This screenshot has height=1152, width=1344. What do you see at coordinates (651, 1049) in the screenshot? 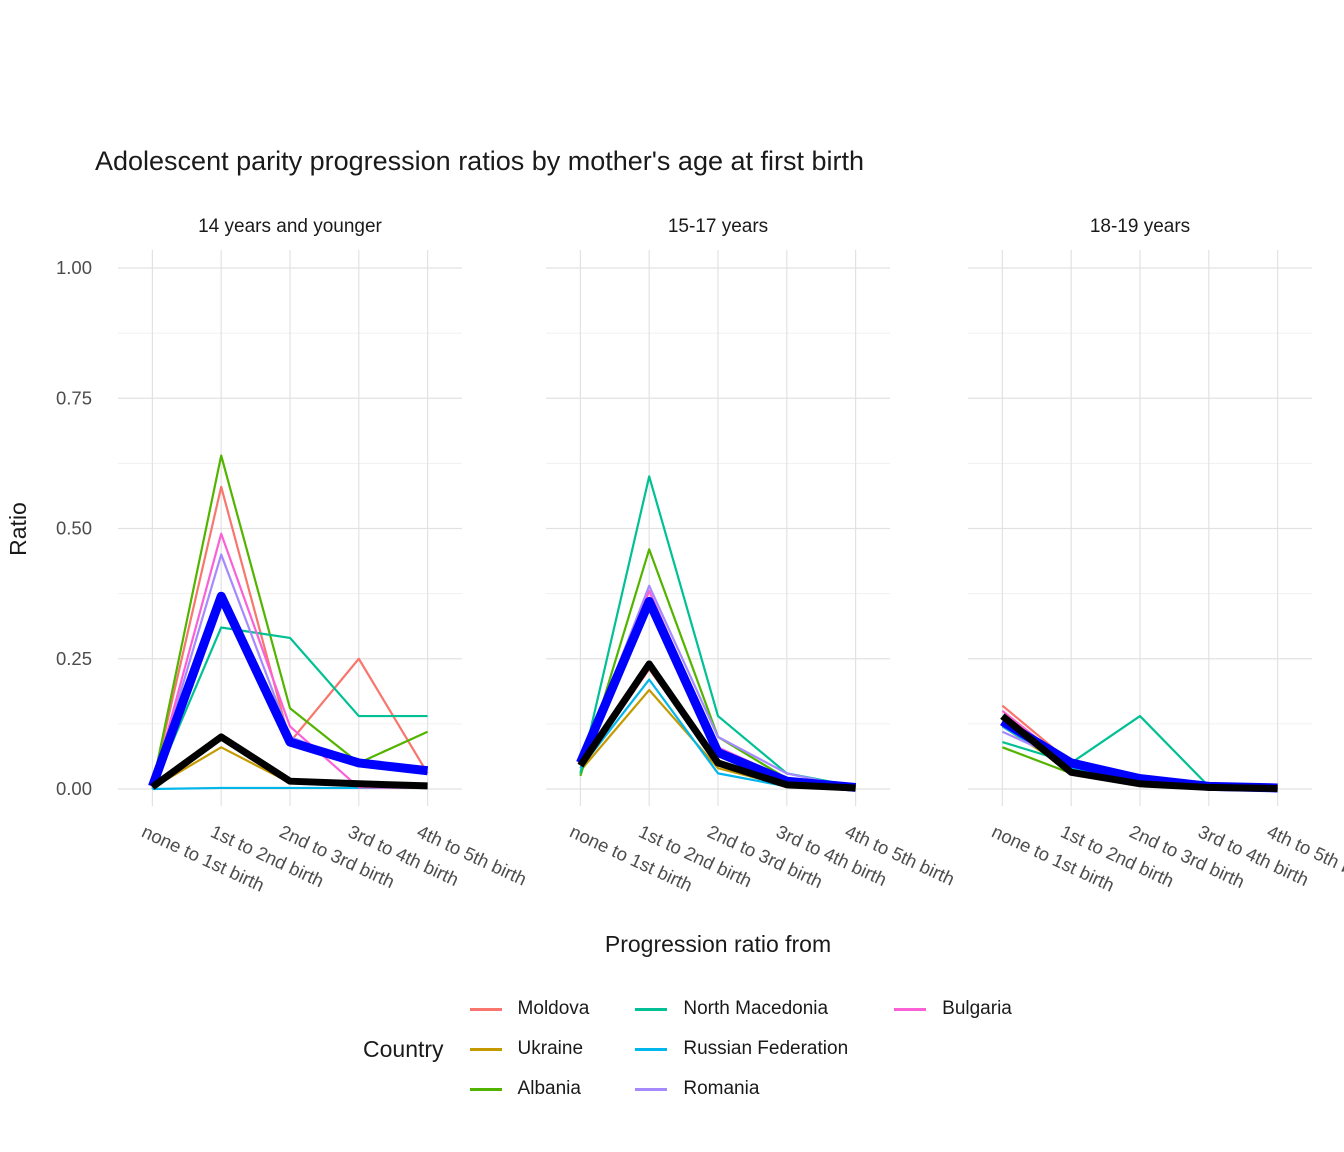
I see `legend-key-russian-federation` at bounding box center [651, 1049].